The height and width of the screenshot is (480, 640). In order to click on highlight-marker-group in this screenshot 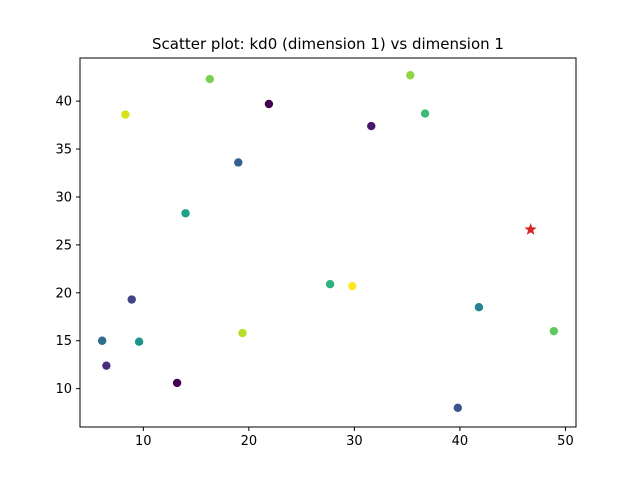, I will do `click(530, 229)`.